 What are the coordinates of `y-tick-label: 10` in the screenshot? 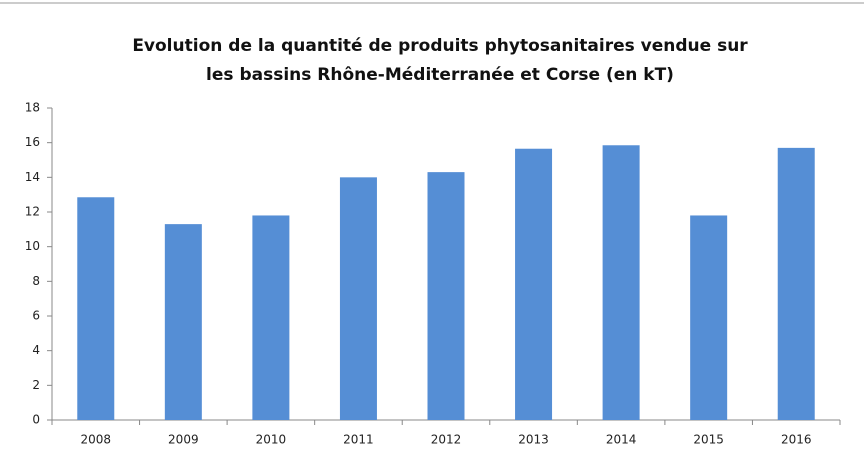 It's located at (32, 246).